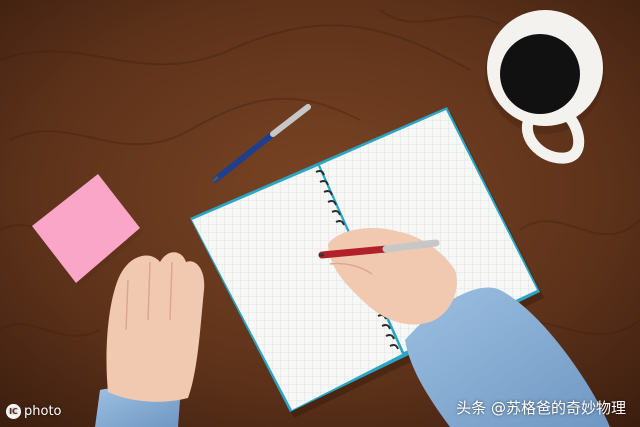  Describe the element at coordinates (150, 339) in the screenshot. I see `left-hand` at that location.